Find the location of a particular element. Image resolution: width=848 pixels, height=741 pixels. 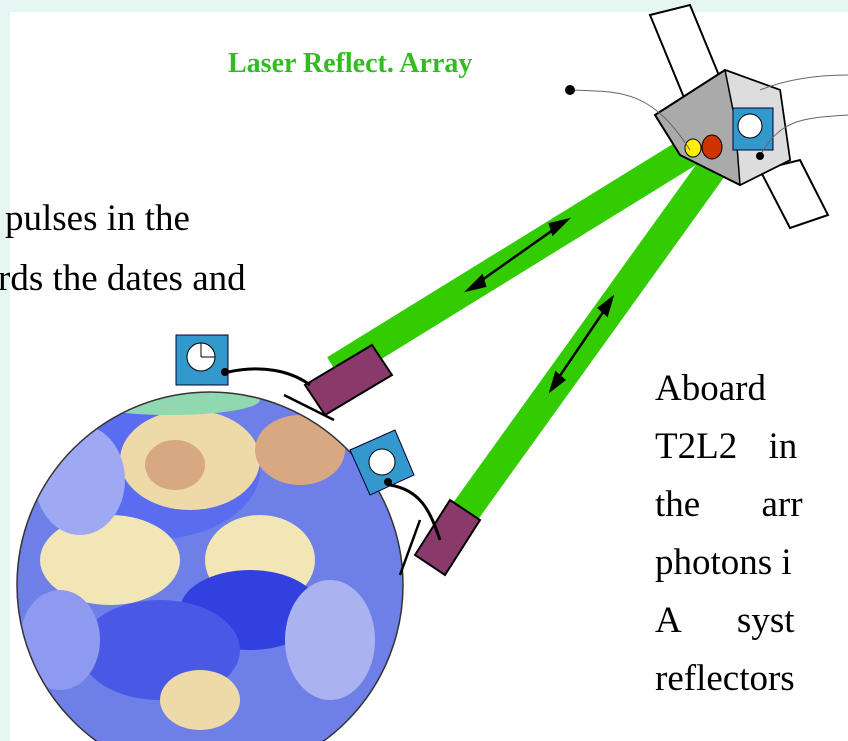

arrows is located at coordinates (539, 305).